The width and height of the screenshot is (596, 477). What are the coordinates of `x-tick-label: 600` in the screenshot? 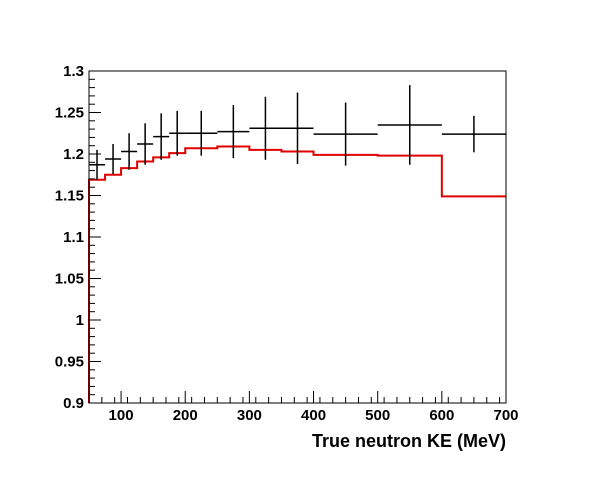 It's located at (441, 415).